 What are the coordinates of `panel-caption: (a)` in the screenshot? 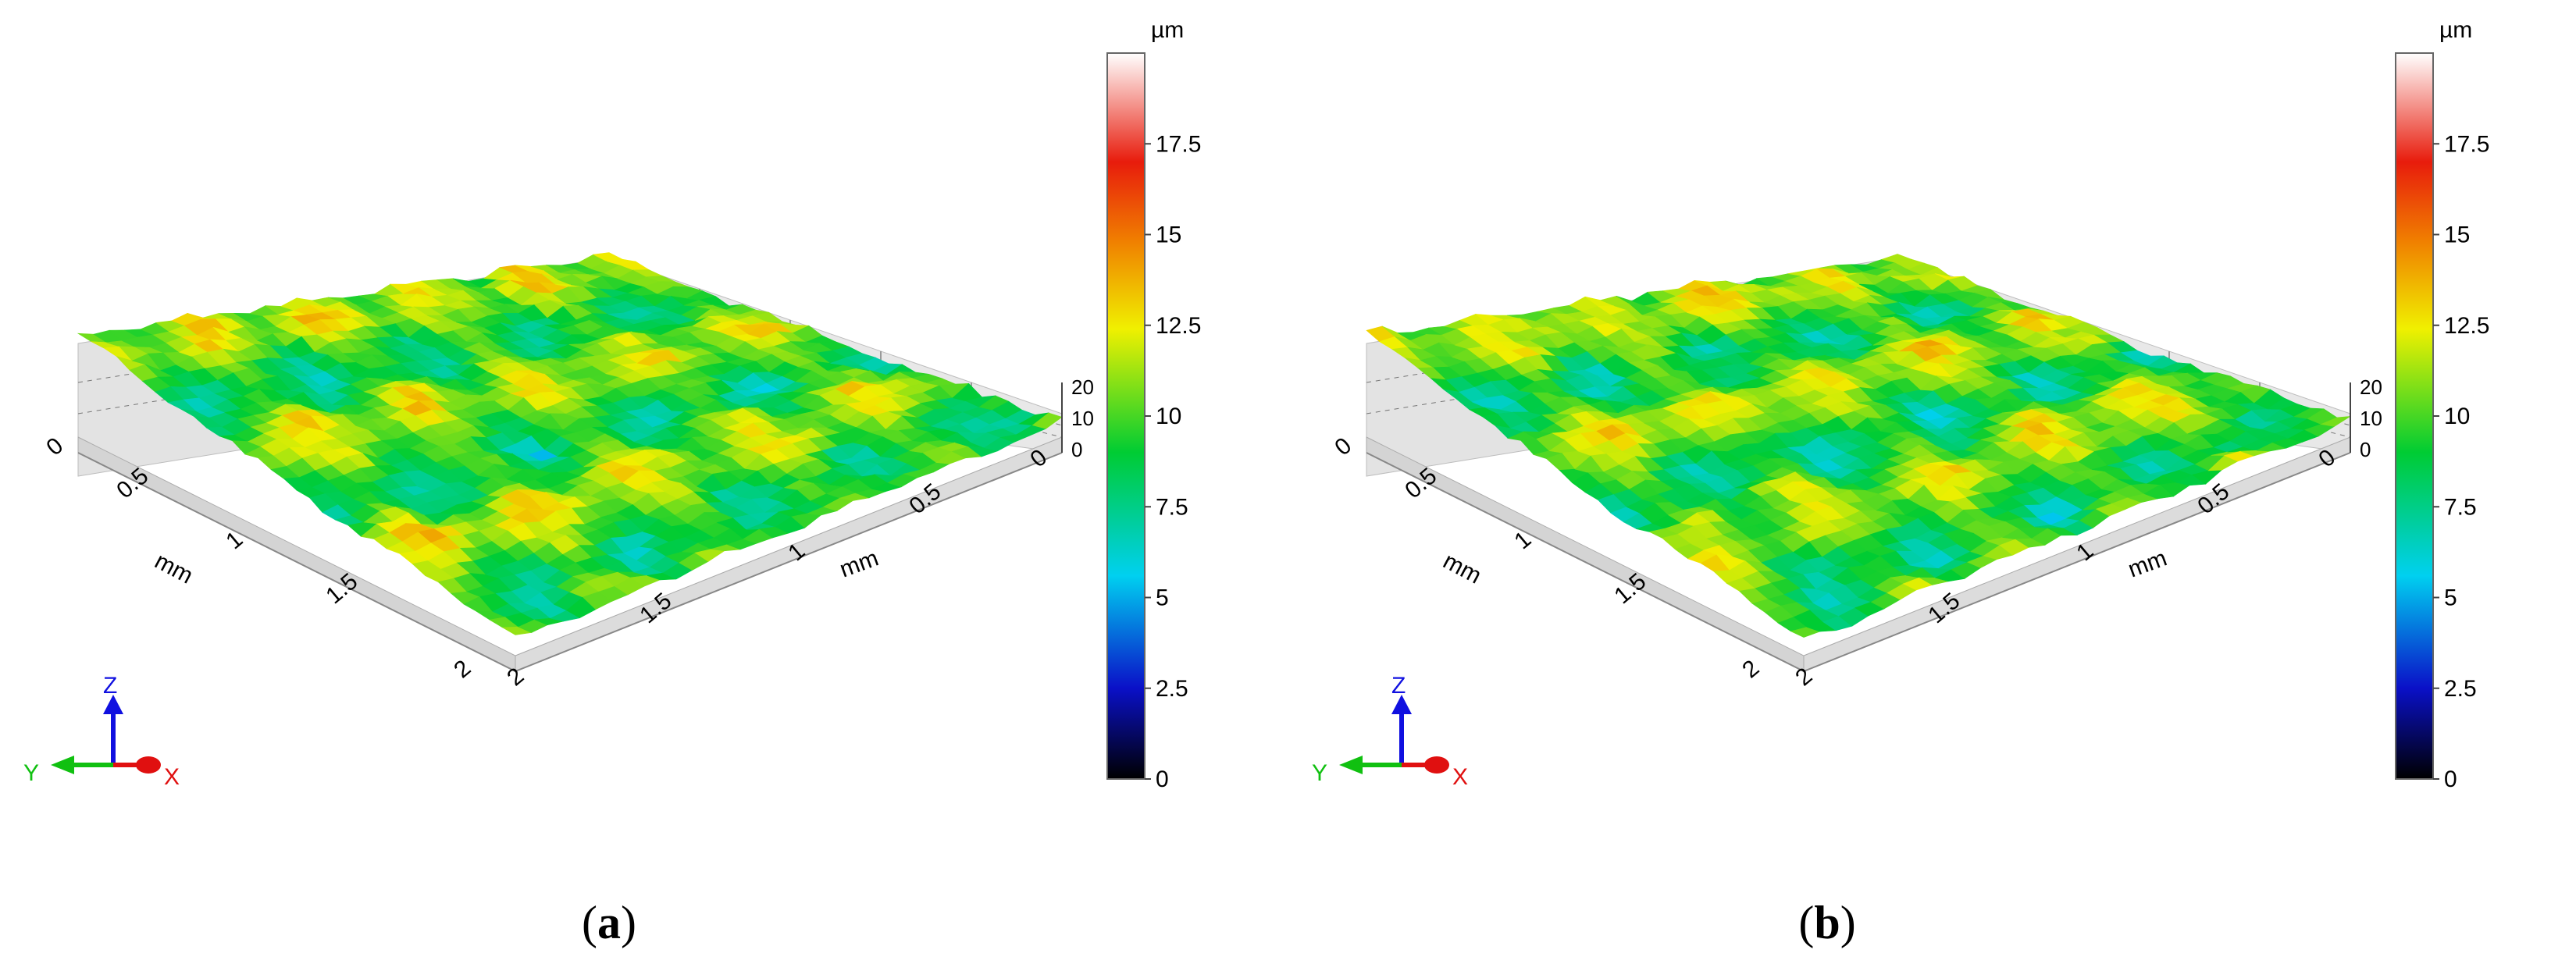 It's located at (609, 923).